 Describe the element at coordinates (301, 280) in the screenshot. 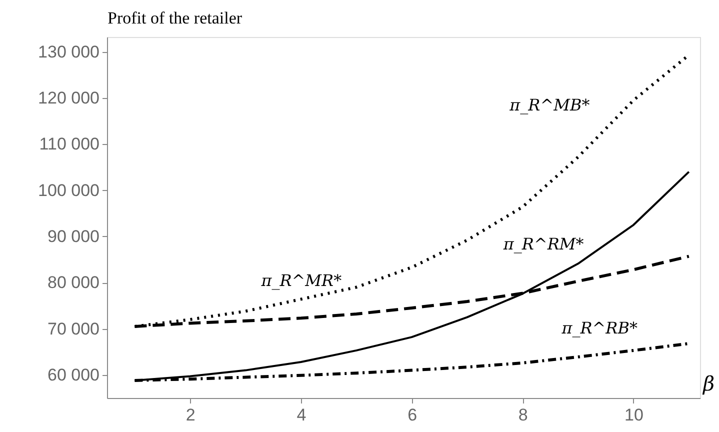

I see `annotation: π_R^MR*` at that location.